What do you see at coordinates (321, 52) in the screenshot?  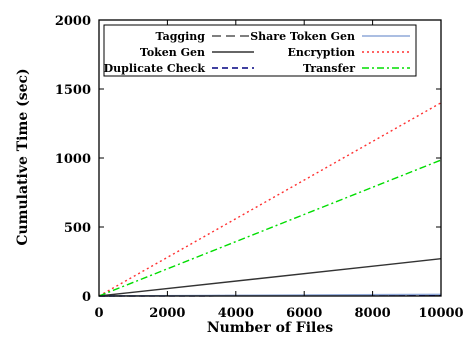 I see `legend-label: Encryption` at bounding box center [321, 52].